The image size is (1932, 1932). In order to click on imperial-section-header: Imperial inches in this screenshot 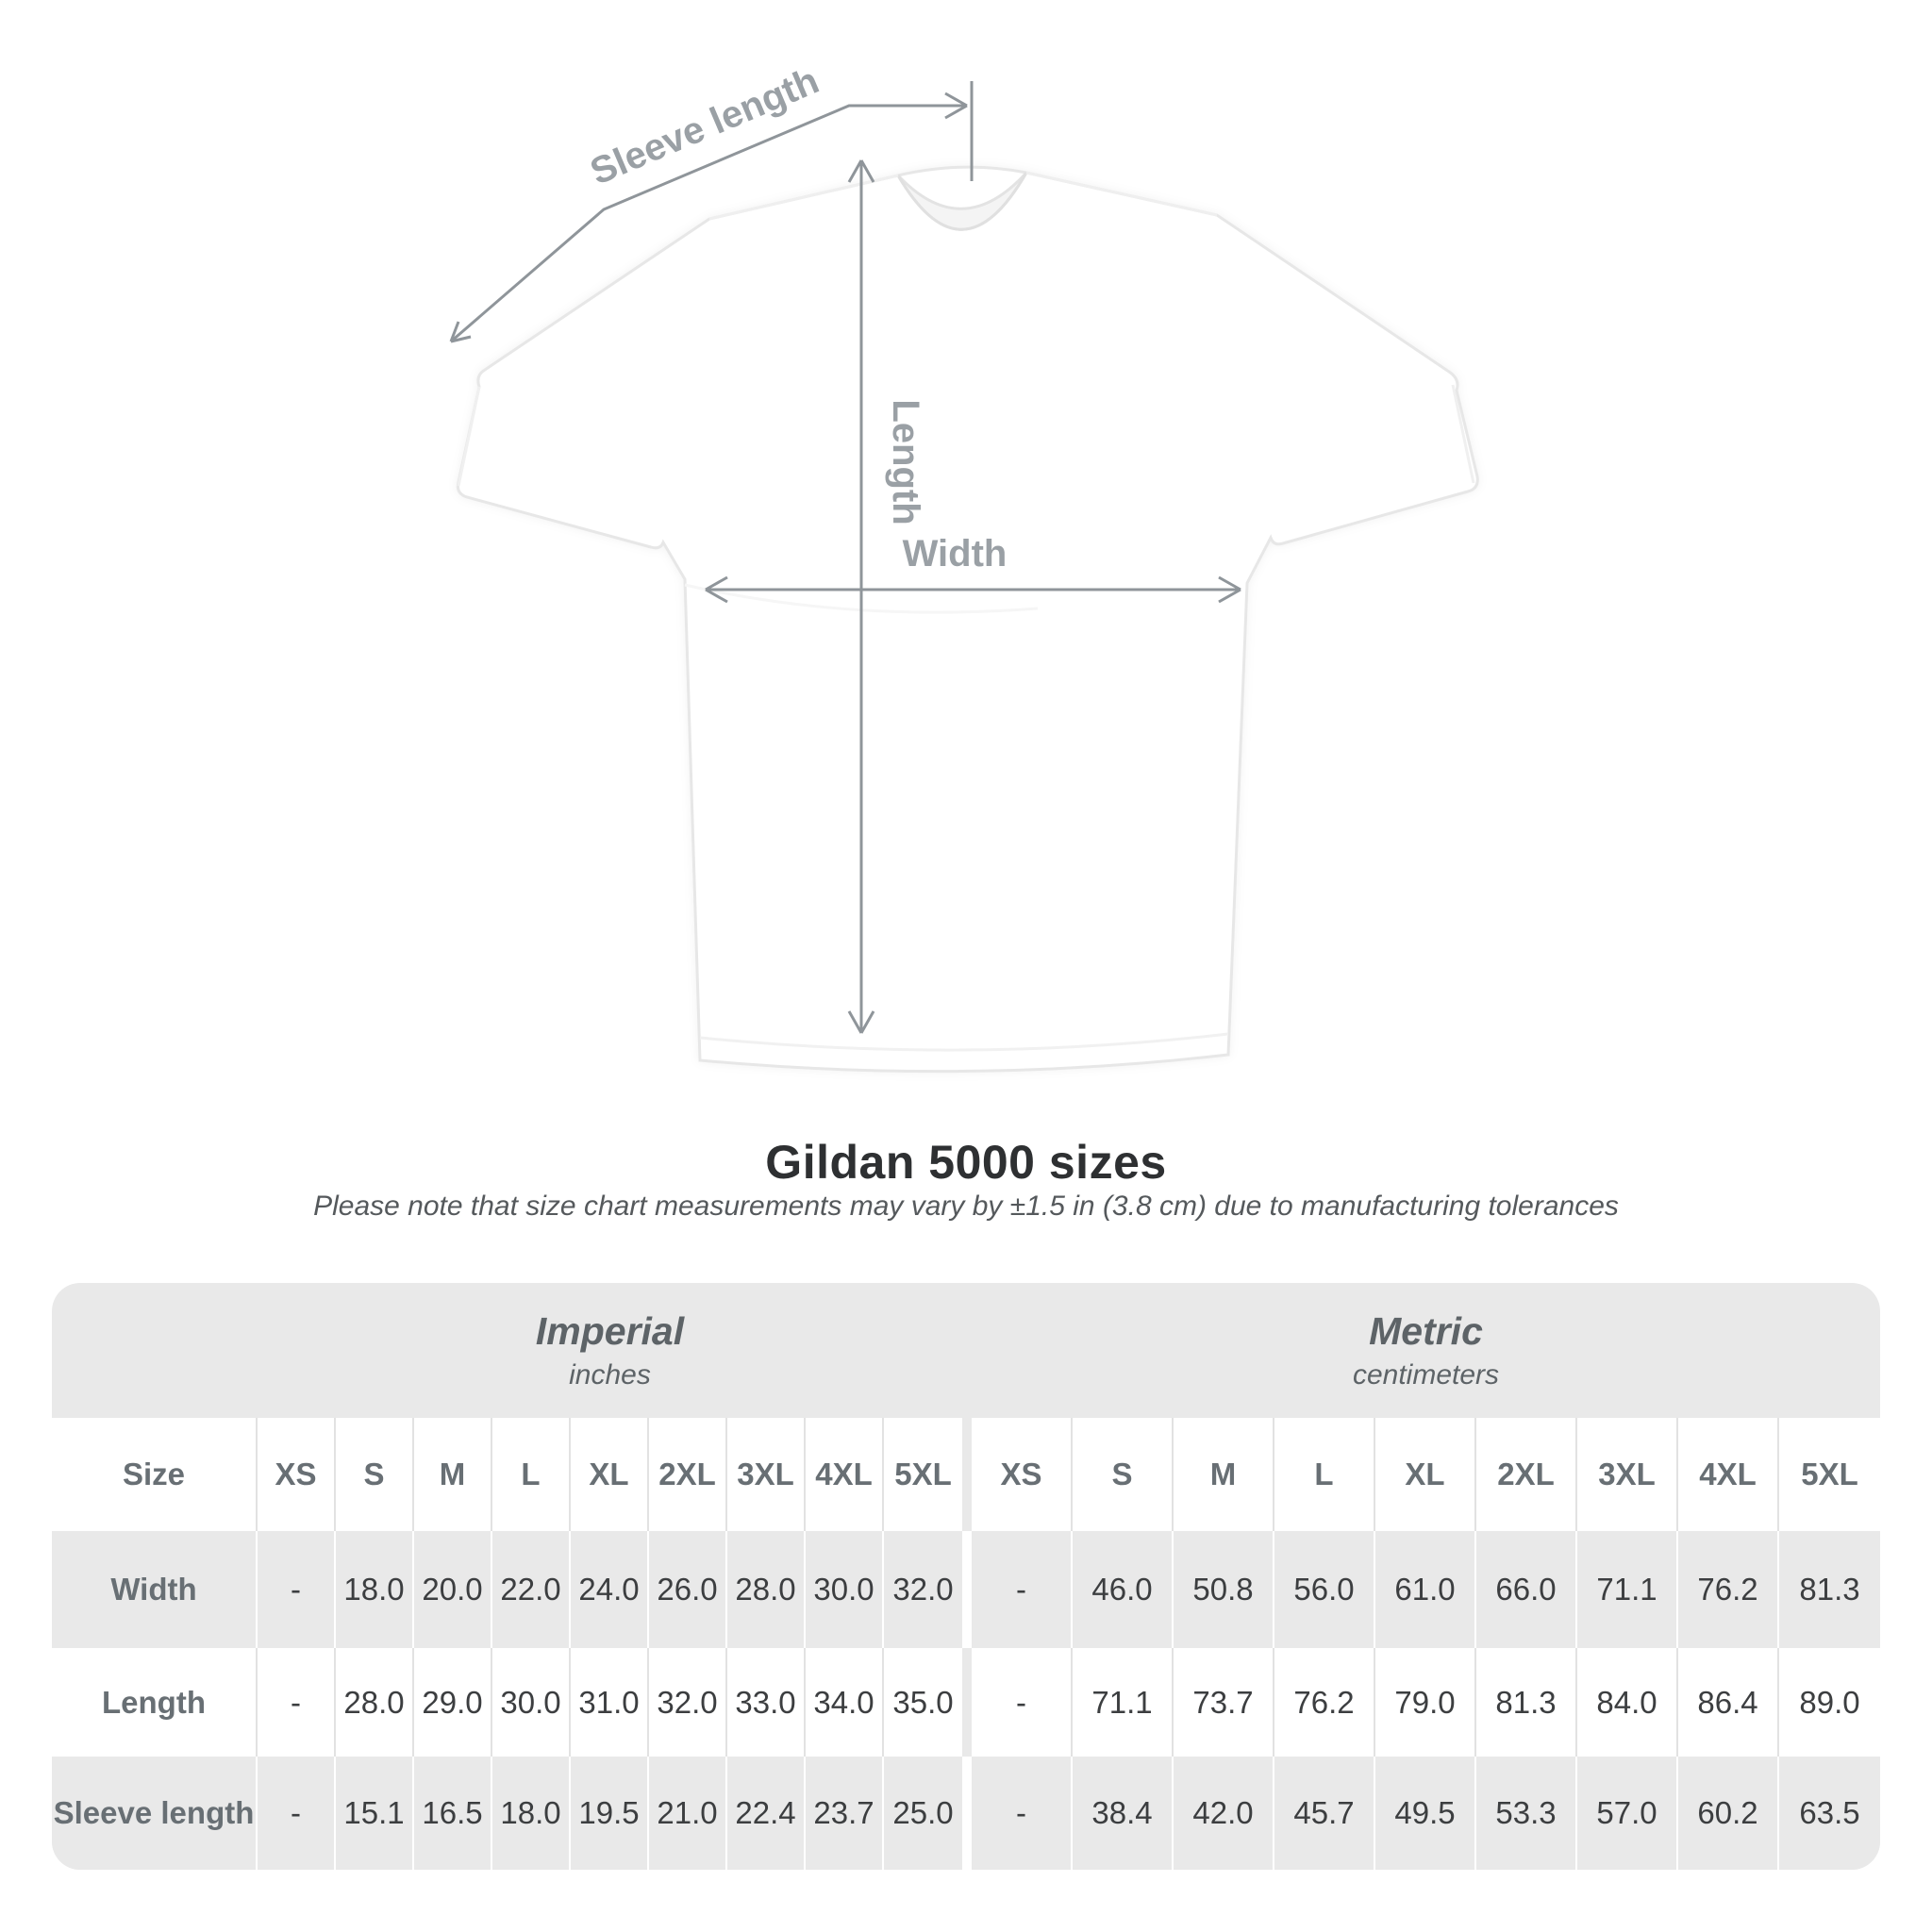, I will do `click(610, 1351)`.